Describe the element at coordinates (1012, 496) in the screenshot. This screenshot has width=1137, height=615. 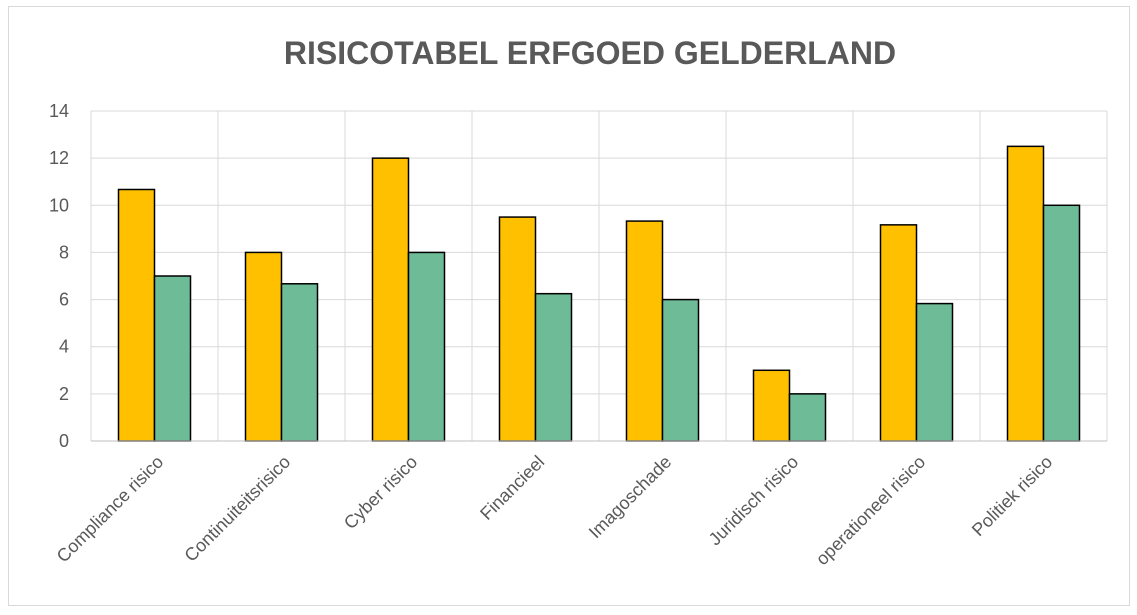
I see `x-category-label: Politiek risico` at that location.